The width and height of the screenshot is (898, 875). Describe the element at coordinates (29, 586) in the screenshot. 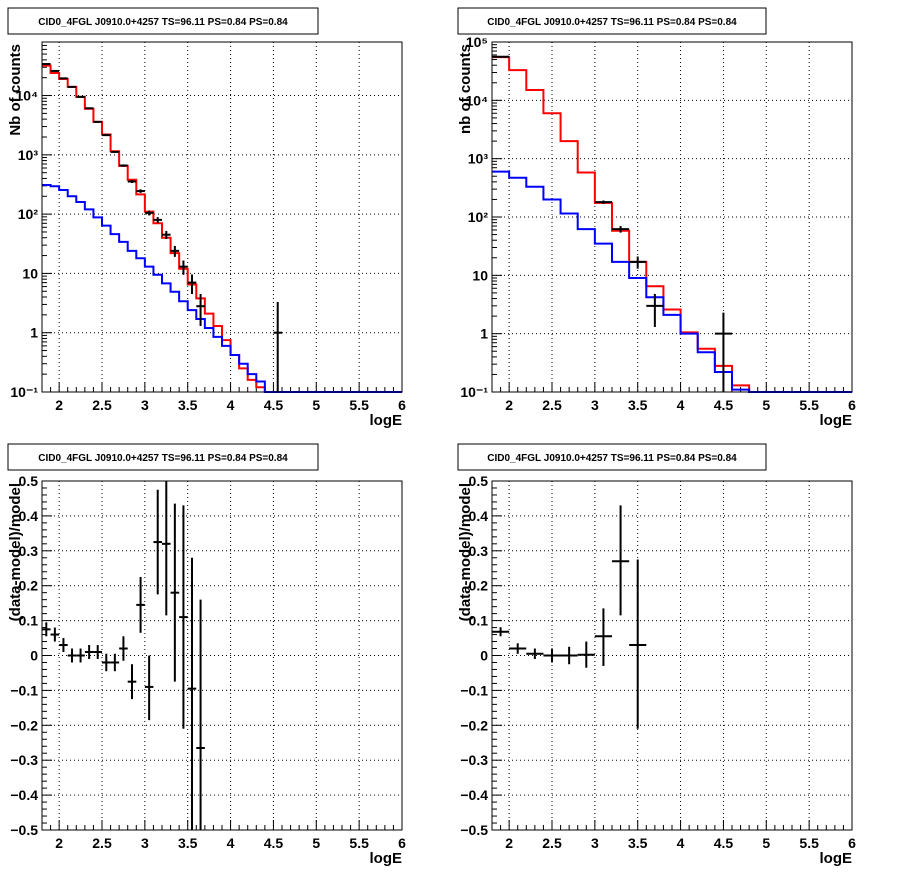

I see `y-tick-label: 0.2` at that location.